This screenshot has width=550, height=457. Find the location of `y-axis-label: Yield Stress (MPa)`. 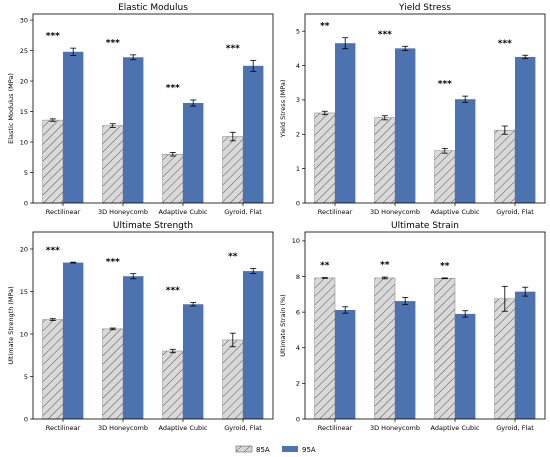

y-axis-label: Yield Stress (MPa) is located at coordinates (283, 109).